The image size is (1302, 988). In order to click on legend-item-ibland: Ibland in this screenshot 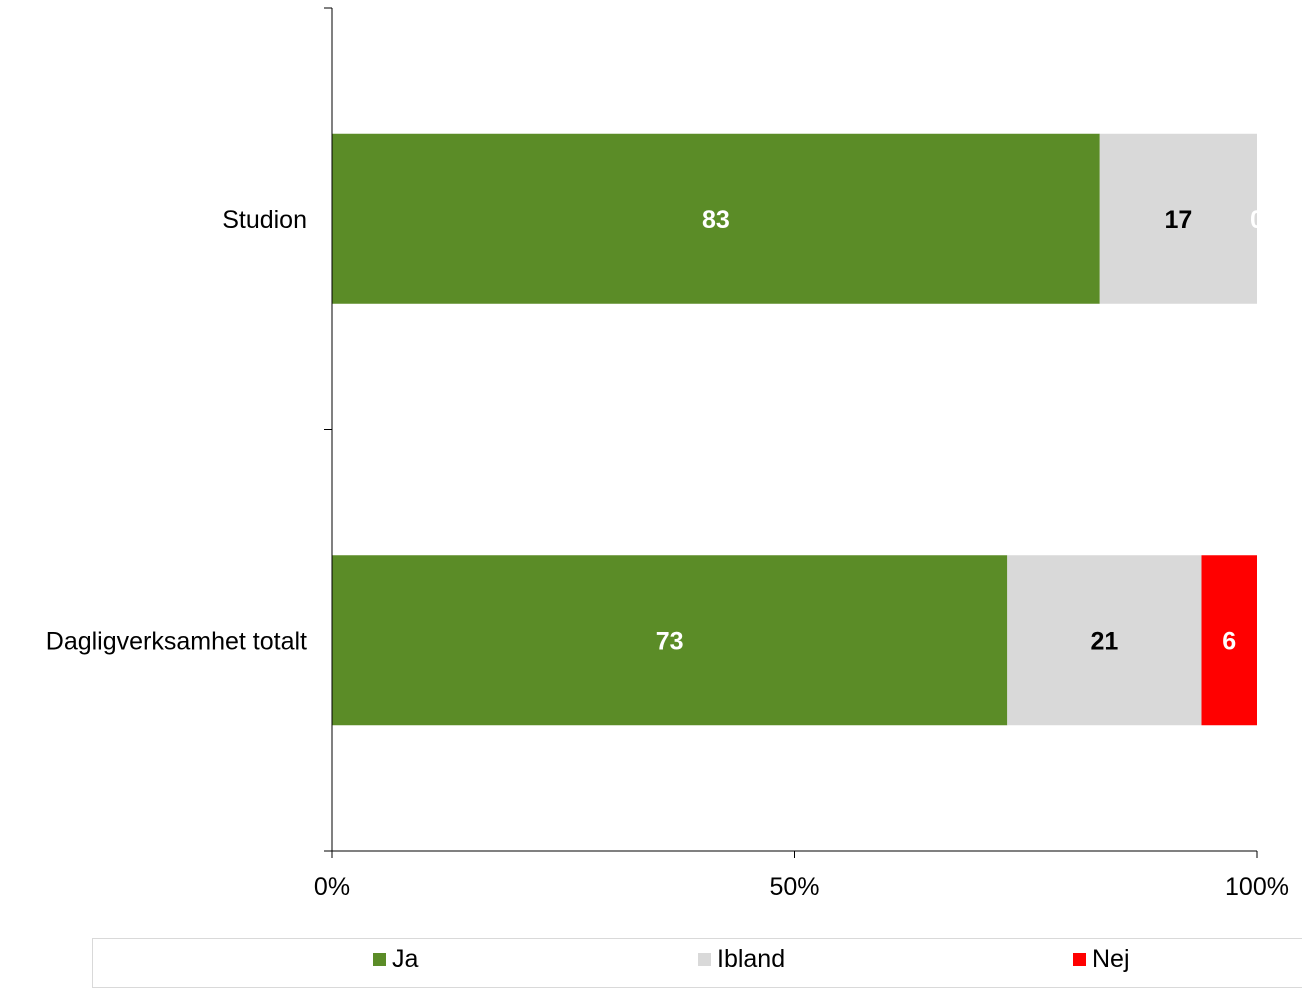, I will do `click(741, 959)`.